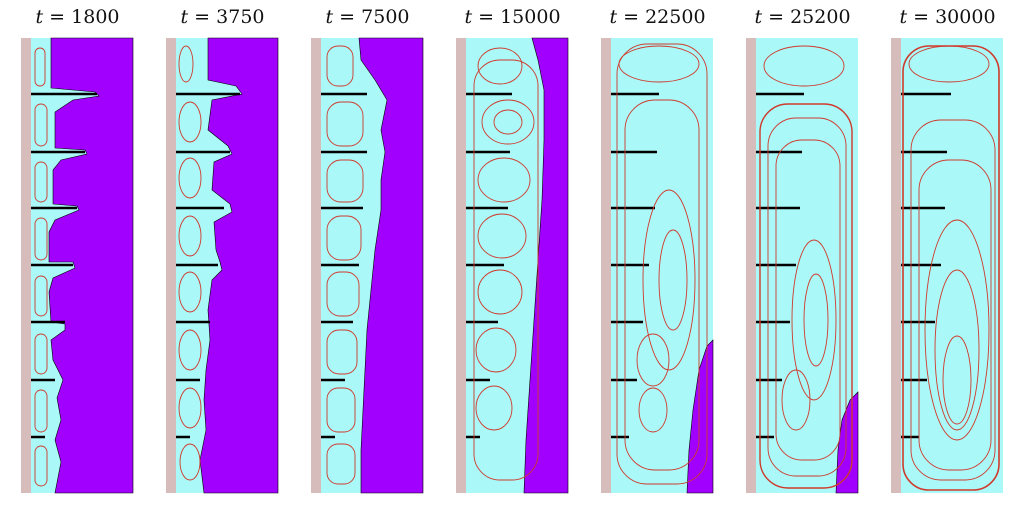 This screenshot has width=1020, height=509. Describe the element at coordinates (802, 17) in the screenshot. I see `panel-title: t = 25200` at that location.